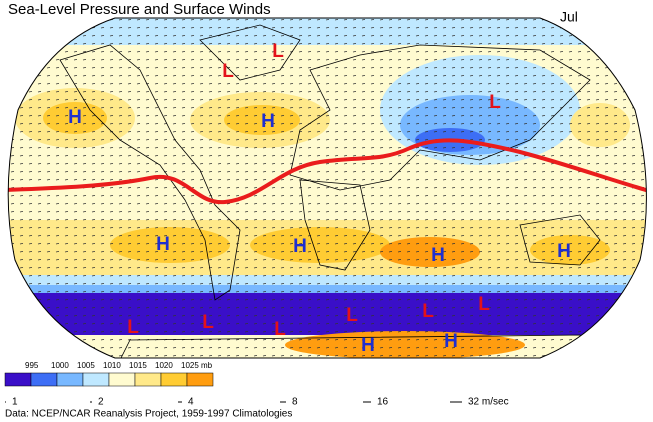  Describe the element at coordinates (32, 365) in the screenshot. I see `legend-label: 995` at that location.